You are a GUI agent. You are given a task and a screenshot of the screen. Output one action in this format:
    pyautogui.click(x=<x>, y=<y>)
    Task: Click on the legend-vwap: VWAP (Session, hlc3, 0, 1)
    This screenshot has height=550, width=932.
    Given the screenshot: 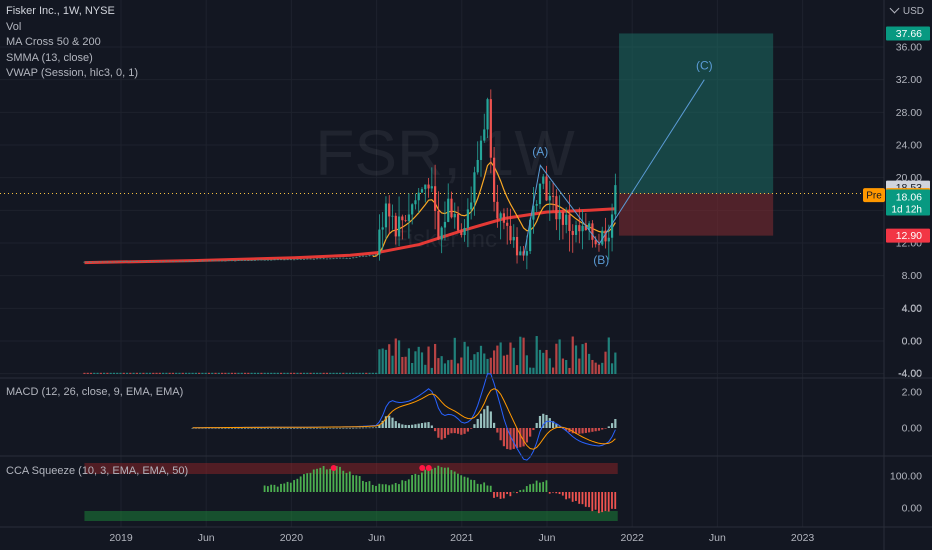 What is the action you would take?
    pyautogui.click(x=72, y=73)
    